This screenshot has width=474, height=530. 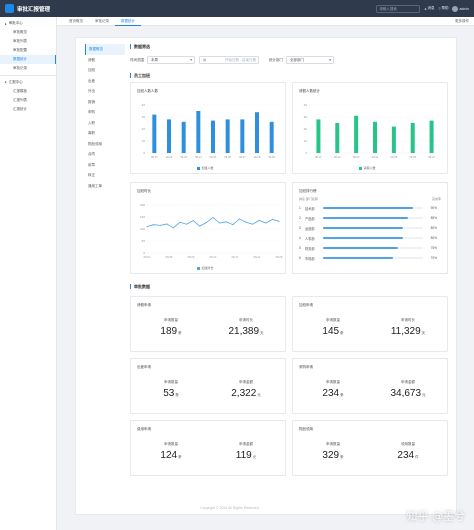 I want to click on ranking-row: 5 财务部 75%, so click(x=368, y=248).